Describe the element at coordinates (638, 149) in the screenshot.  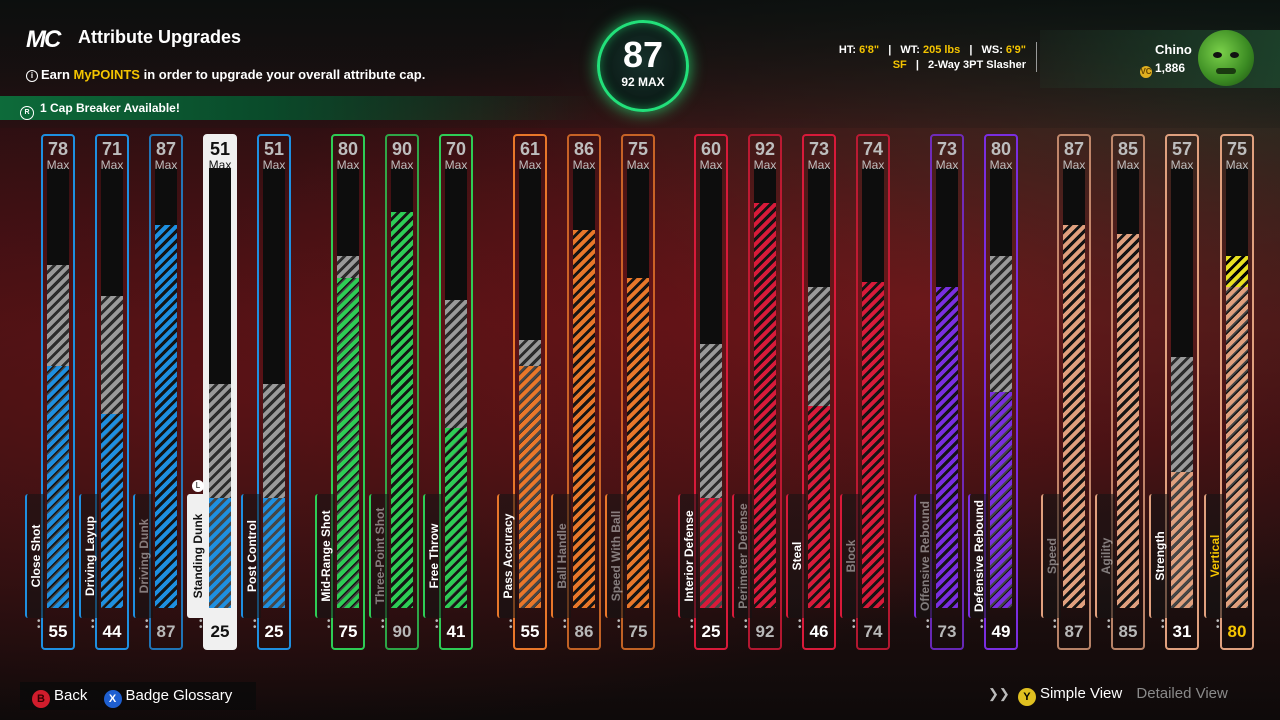
I see `max-value: 75` at that location.